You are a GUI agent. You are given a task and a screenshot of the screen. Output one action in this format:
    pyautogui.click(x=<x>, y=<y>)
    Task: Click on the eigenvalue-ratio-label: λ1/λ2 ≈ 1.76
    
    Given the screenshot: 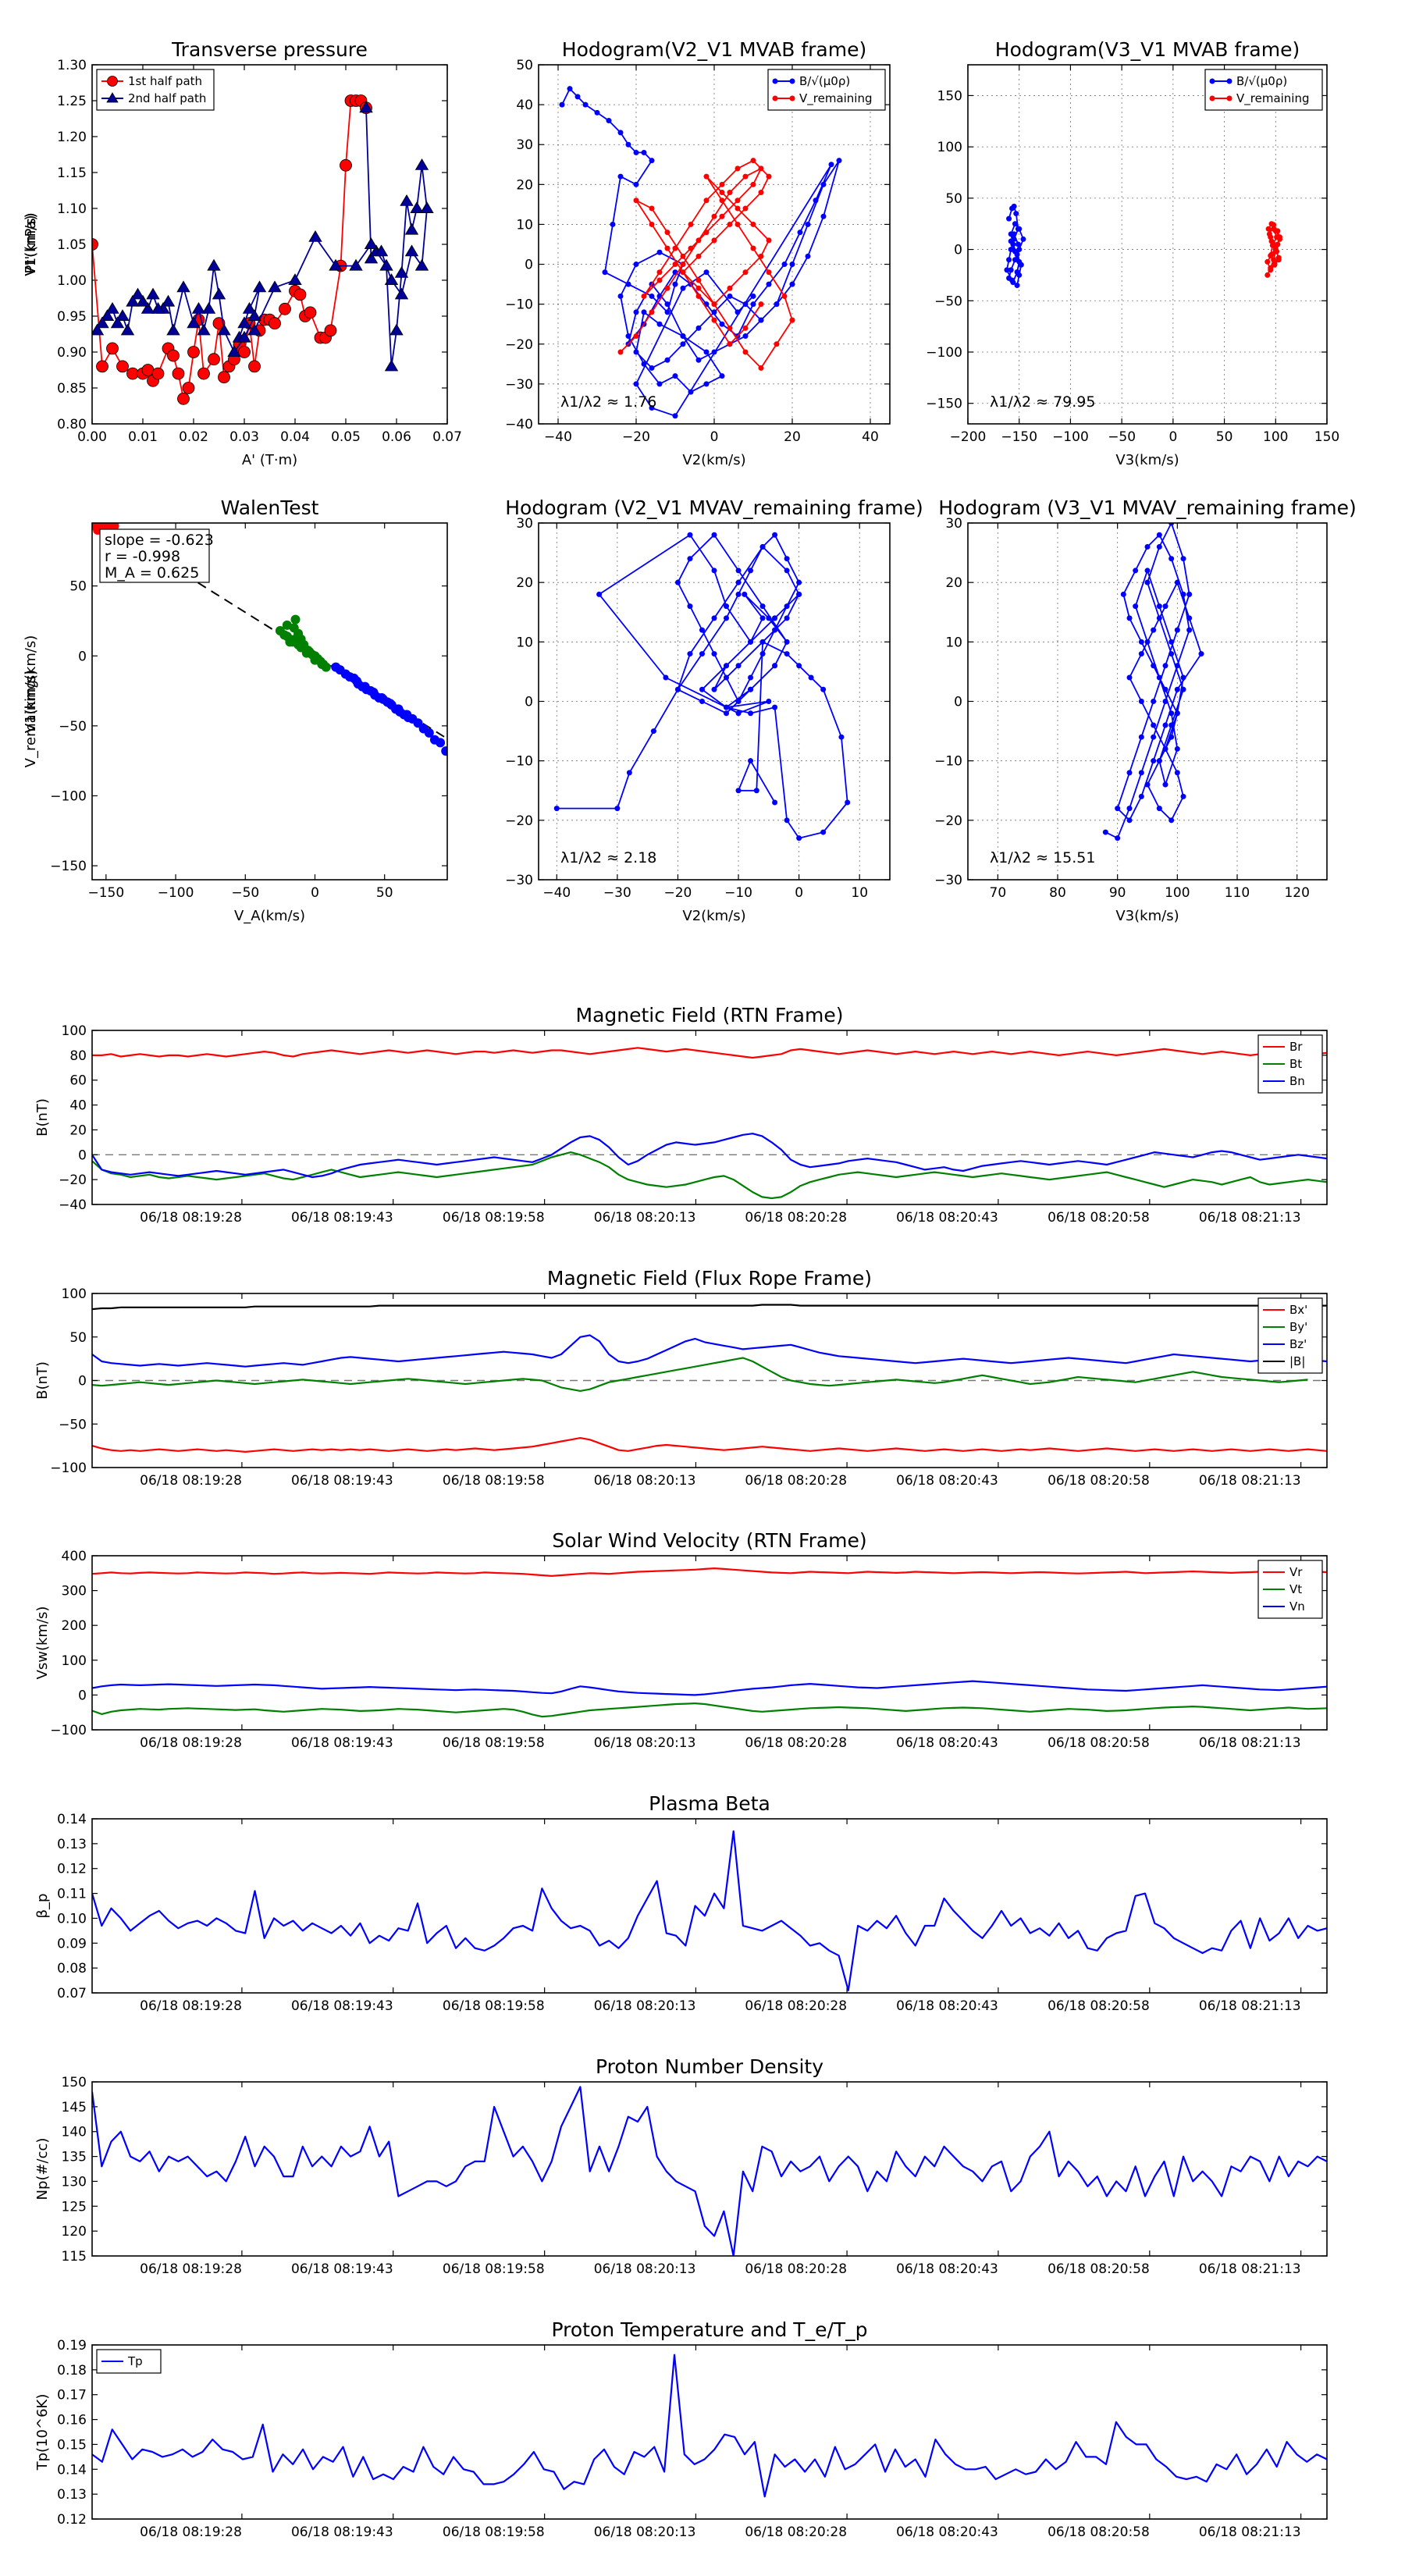 What is the action you would take?
    pyautogui.click(x=608, y=402)
    